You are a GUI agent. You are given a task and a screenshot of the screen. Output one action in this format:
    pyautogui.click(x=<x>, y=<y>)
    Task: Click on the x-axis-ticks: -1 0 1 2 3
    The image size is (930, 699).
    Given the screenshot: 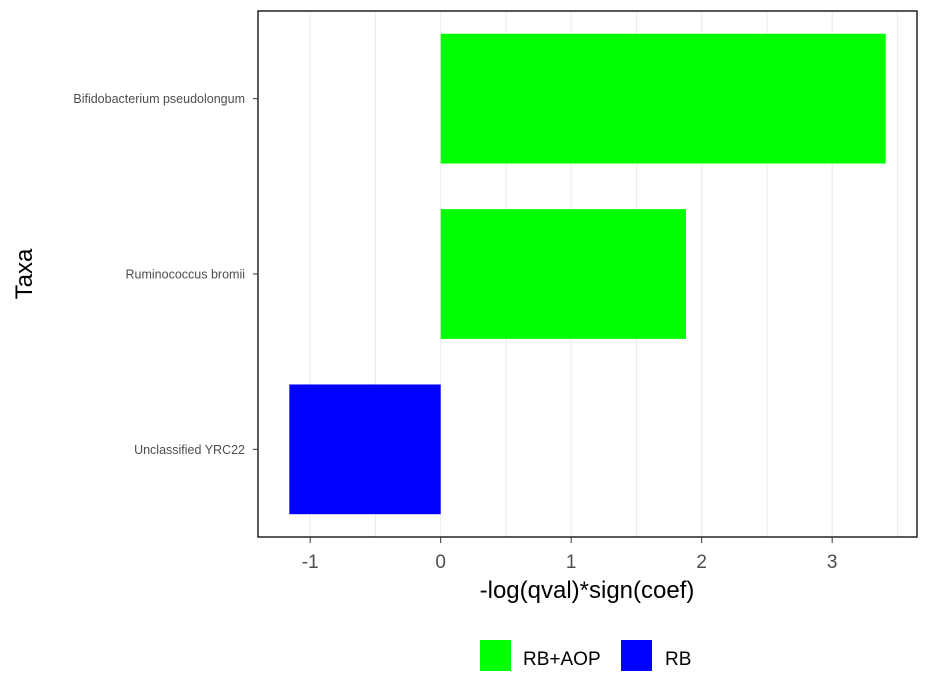 What is the action you would take?
    pyautogui.click(x=570, y=555)
    